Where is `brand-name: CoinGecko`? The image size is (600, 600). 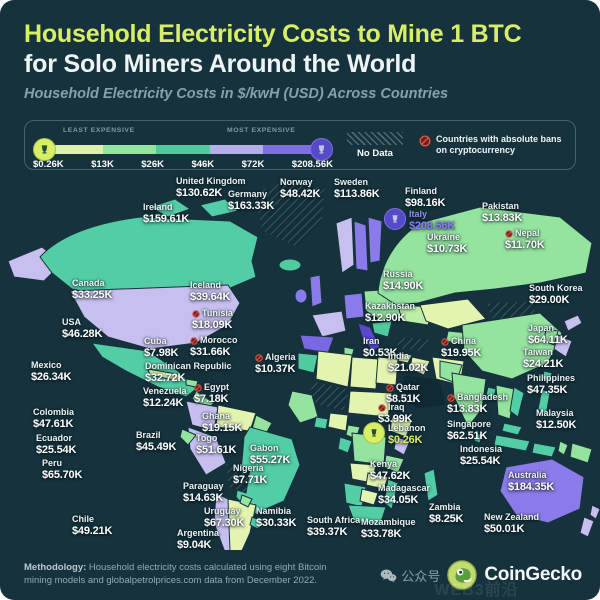
brand-name: CoinGecko is located at coordinates (533, 574).